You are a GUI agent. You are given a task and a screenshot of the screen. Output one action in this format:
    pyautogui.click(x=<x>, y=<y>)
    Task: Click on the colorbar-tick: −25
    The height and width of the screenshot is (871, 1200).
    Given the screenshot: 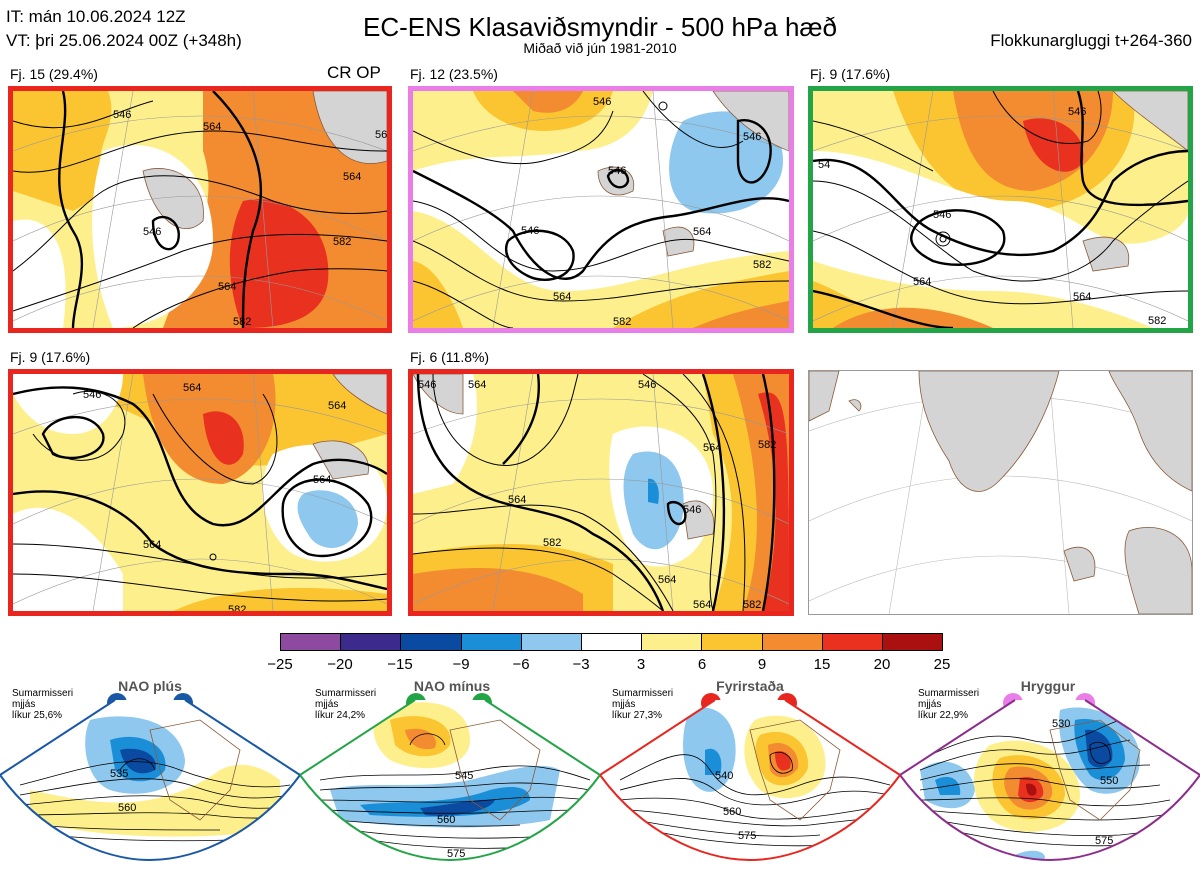 What is the action you would take?
    pyautogui.click(x=280, y=664)
    